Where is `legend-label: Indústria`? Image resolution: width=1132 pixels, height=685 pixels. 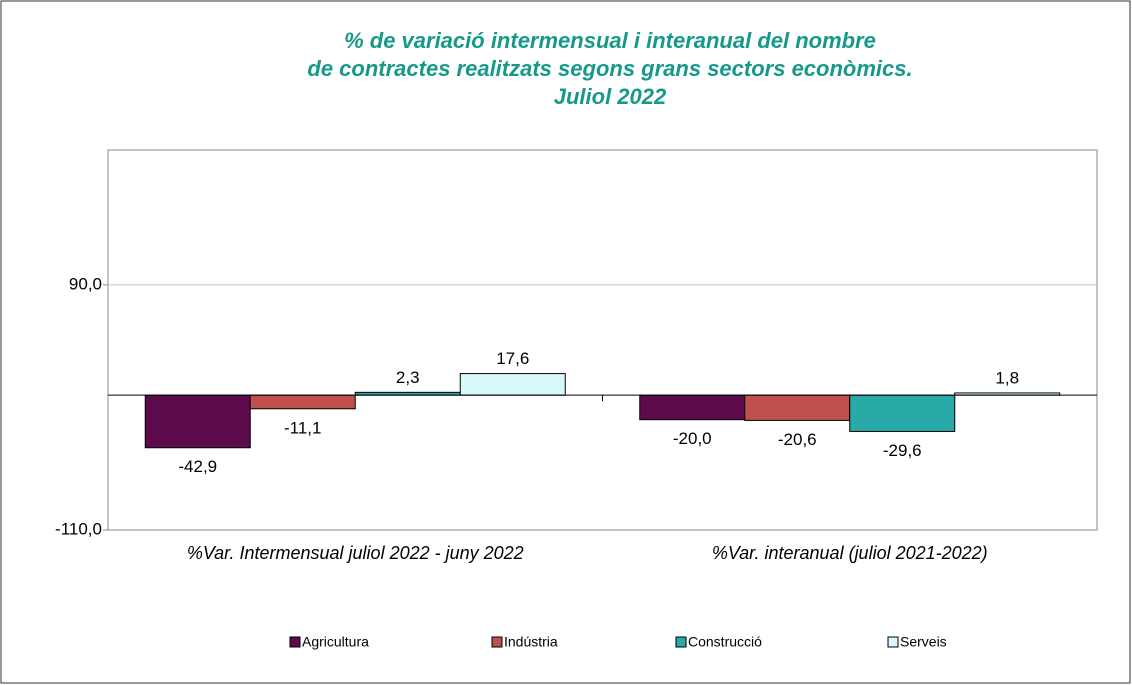 legend-label: Indústria is located at coordinates (531, 642).